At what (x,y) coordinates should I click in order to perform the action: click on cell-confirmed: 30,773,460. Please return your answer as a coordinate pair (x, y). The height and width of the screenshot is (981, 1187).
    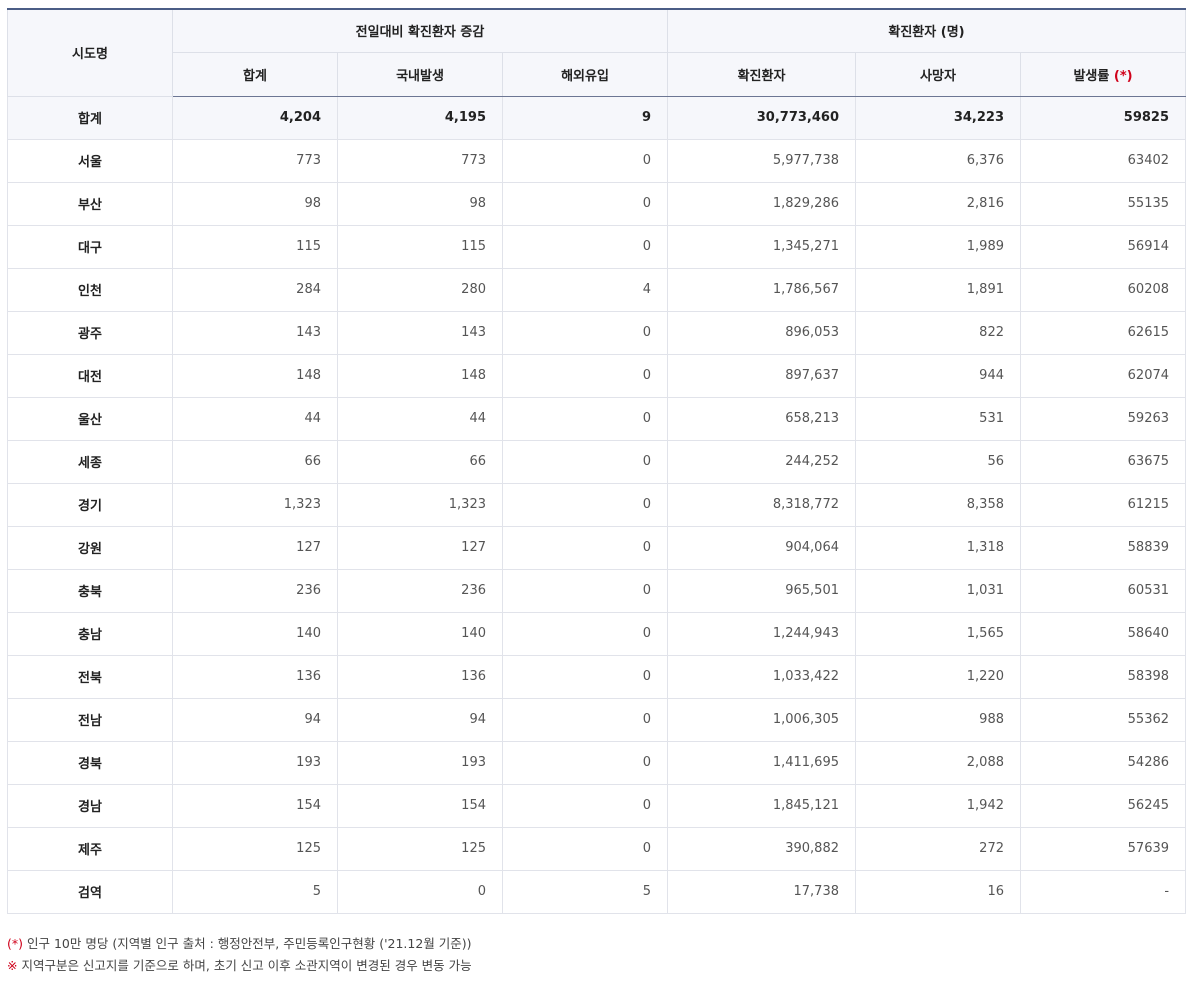
    Looking at the image, I should click on (761, 117).